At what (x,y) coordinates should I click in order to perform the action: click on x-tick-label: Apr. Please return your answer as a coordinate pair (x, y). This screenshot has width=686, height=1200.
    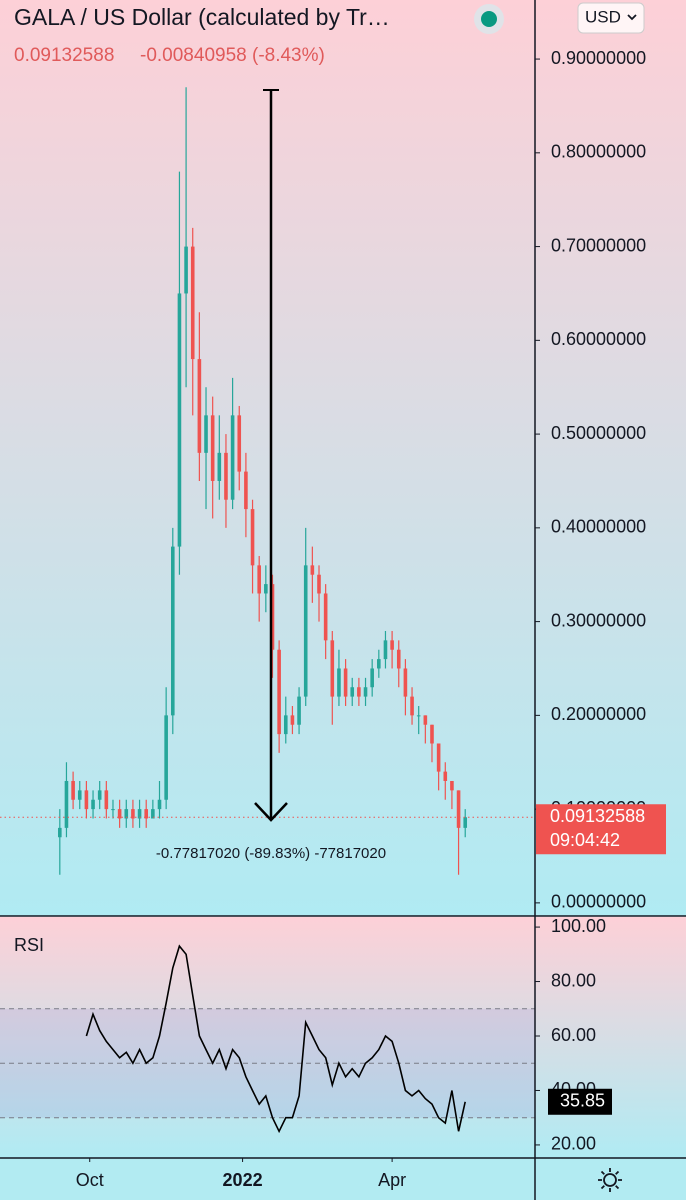
    Looking at the image, I should click on (392, 1180).